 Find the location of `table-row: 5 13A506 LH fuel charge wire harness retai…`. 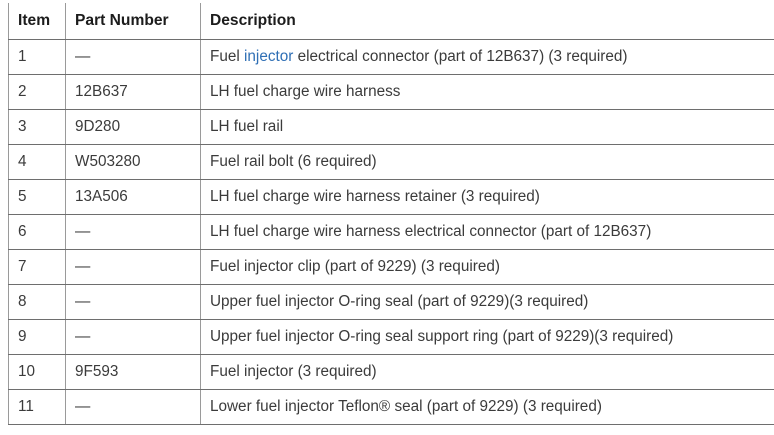

table-row: 5 13A506 LH fuel charge wire harness retai… is located at coordinates (391, 197).